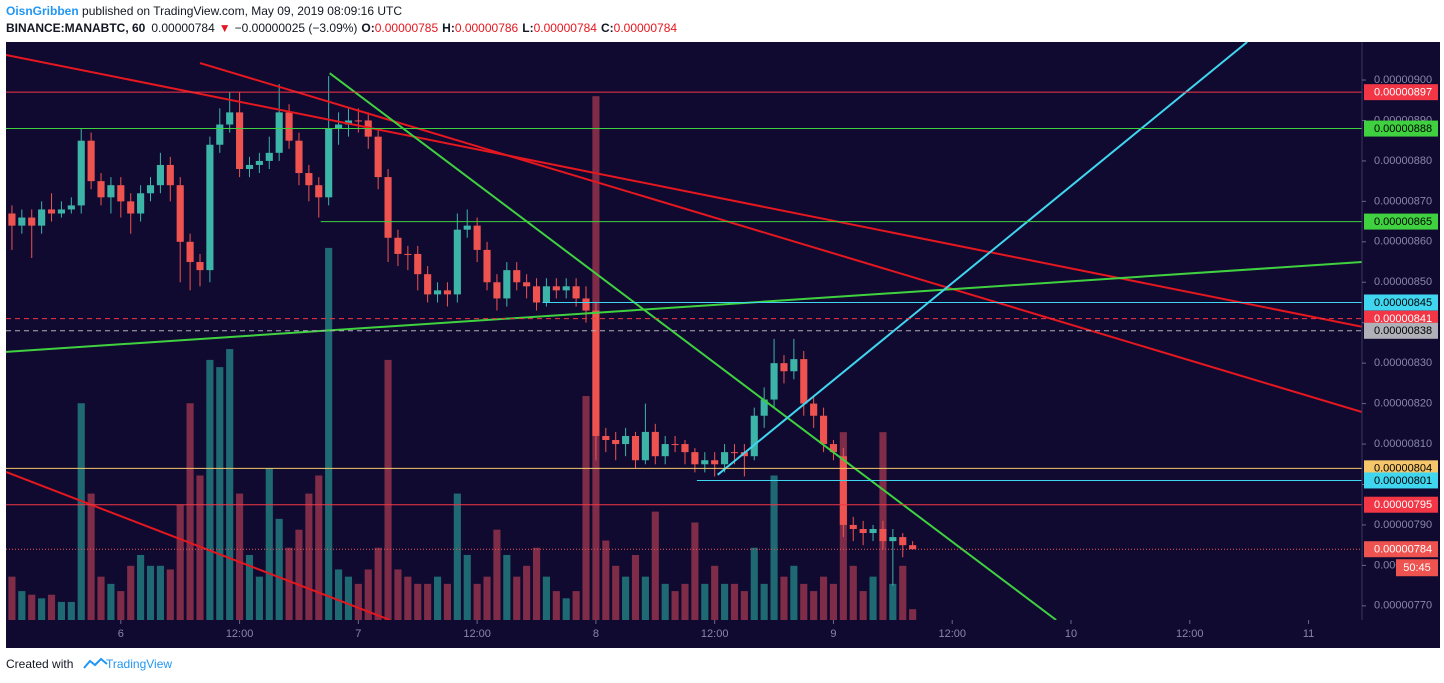  Describe the element at coordinates (358, 634) in the screenshot. I see `x-tick-label: 7` at that location.